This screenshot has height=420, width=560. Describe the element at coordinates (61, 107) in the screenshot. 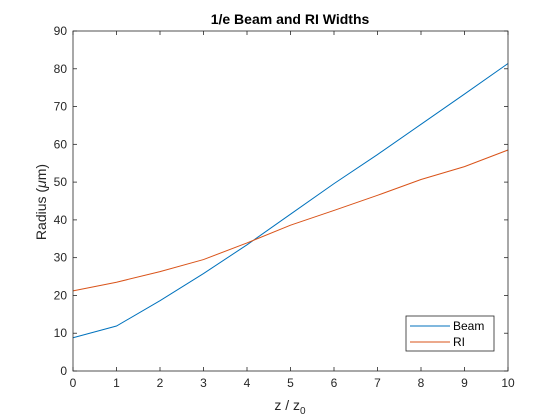

I see `y-tick-label: 70` at that location.